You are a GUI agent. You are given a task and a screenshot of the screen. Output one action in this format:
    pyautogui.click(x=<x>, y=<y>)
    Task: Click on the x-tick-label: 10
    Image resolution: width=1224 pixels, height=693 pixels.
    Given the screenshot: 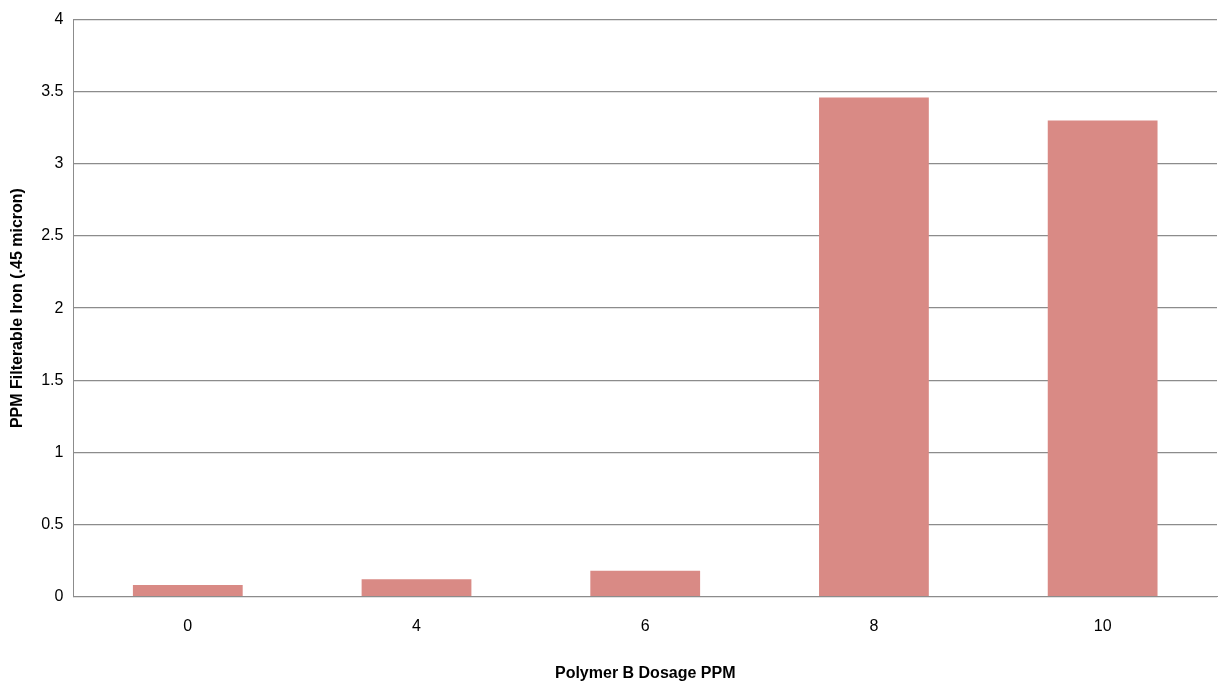 What is the action you would take?
    pyautogui.click(x=1102, y=625)
    